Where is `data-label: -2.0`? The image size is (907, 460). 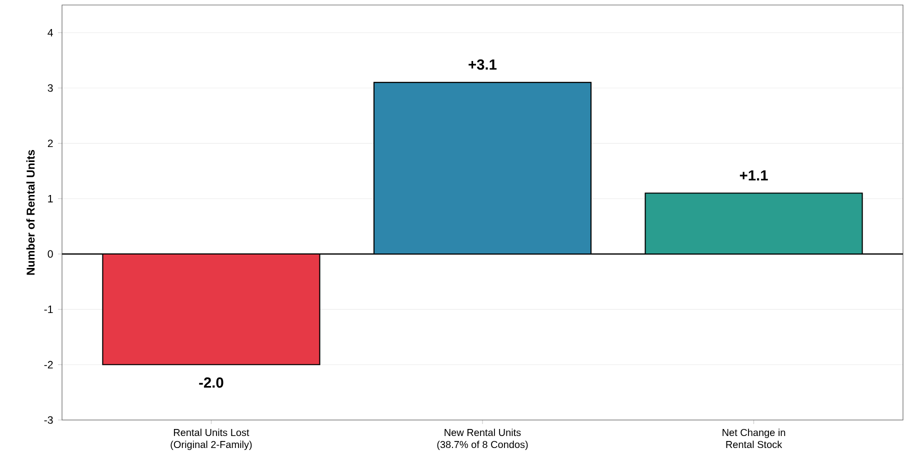 data-label: -2.0 is located at coordinates (211, 382).